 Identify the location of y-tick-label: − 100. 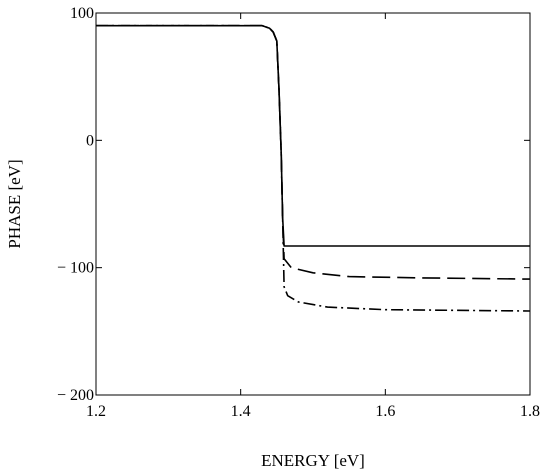
(75, 268).